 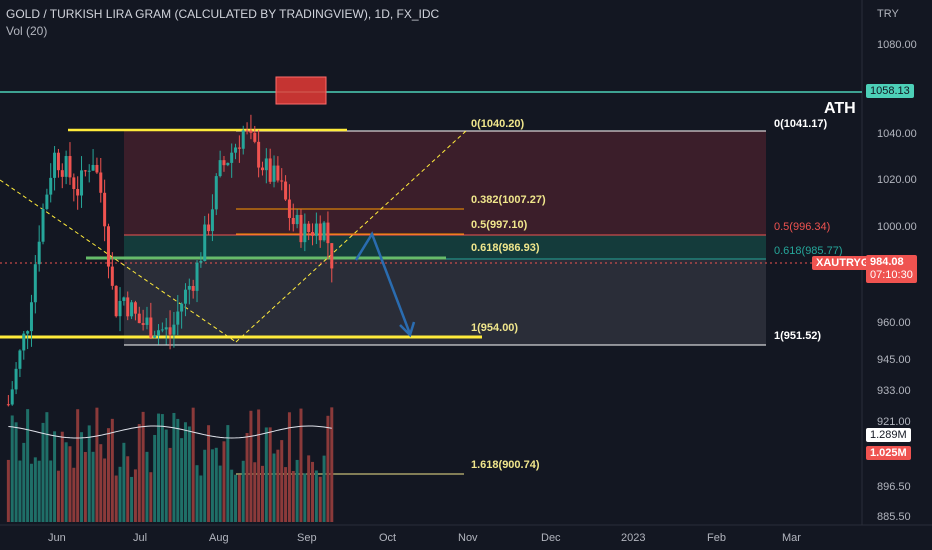 I want to click on volume-badge: 1.025M, so click(x=888, y=453).